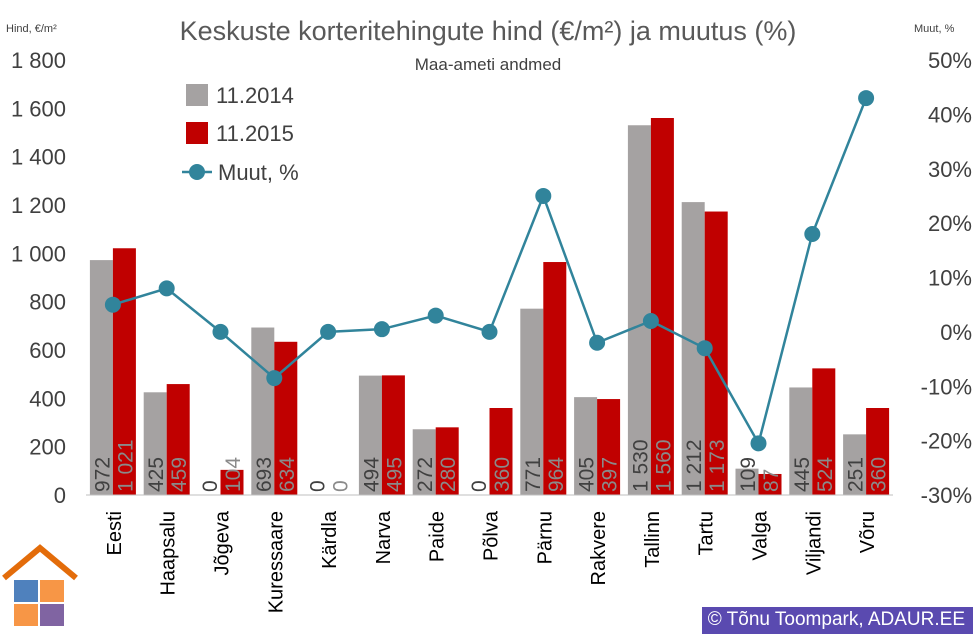  Describe the element at coordinates (448, 474) in the screenshot. I see `data-label: 280` at that location.